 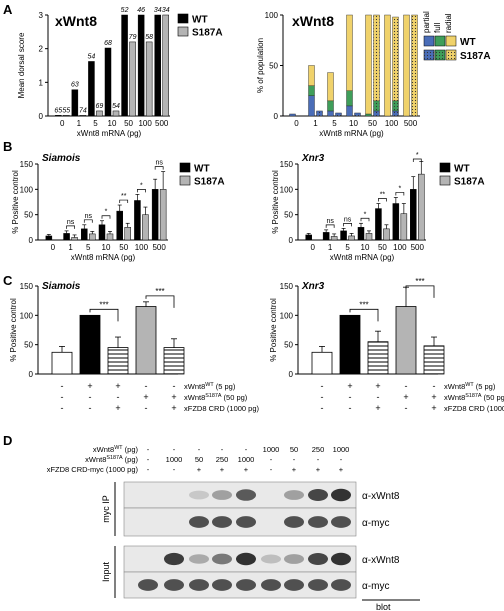 What do you see at coordinates (272, 15) in the screenshot?
I see `y-tick-label: 100` at bounding box center [272, 15].